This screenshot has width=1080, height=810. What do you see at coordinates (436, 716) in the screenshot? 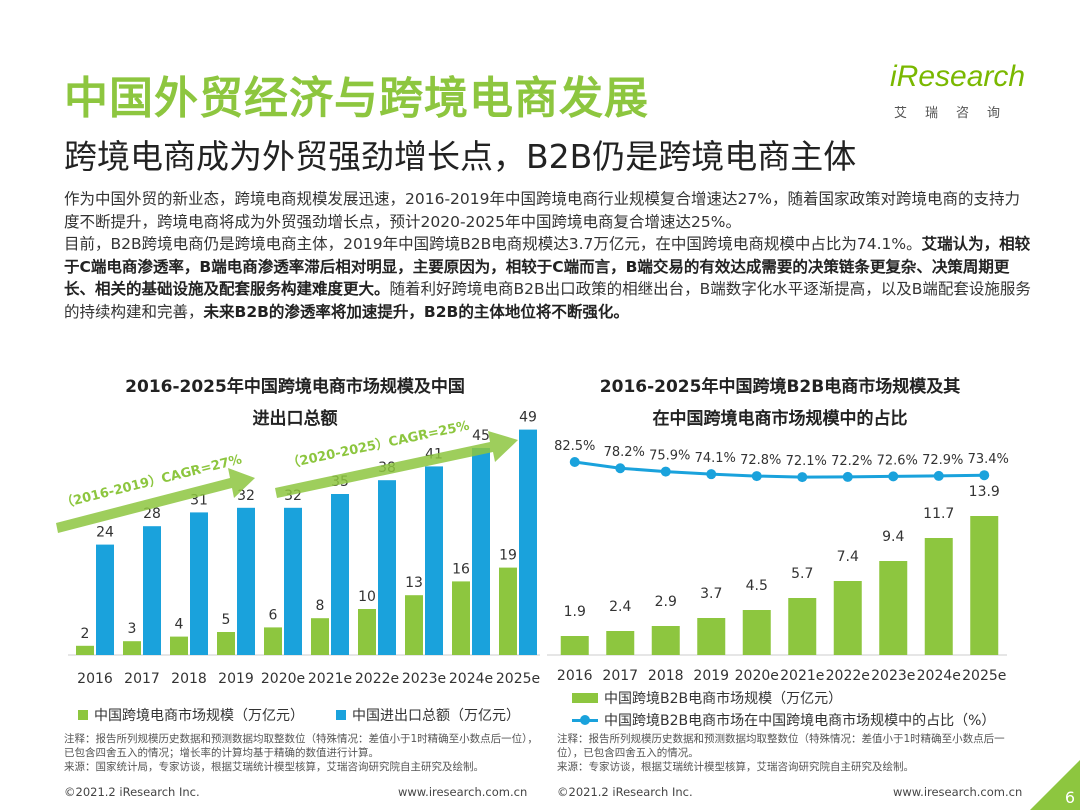
I see `legend-left-series-2: 中国进出口总额（万亿元）` at bounding box center [436, 716].